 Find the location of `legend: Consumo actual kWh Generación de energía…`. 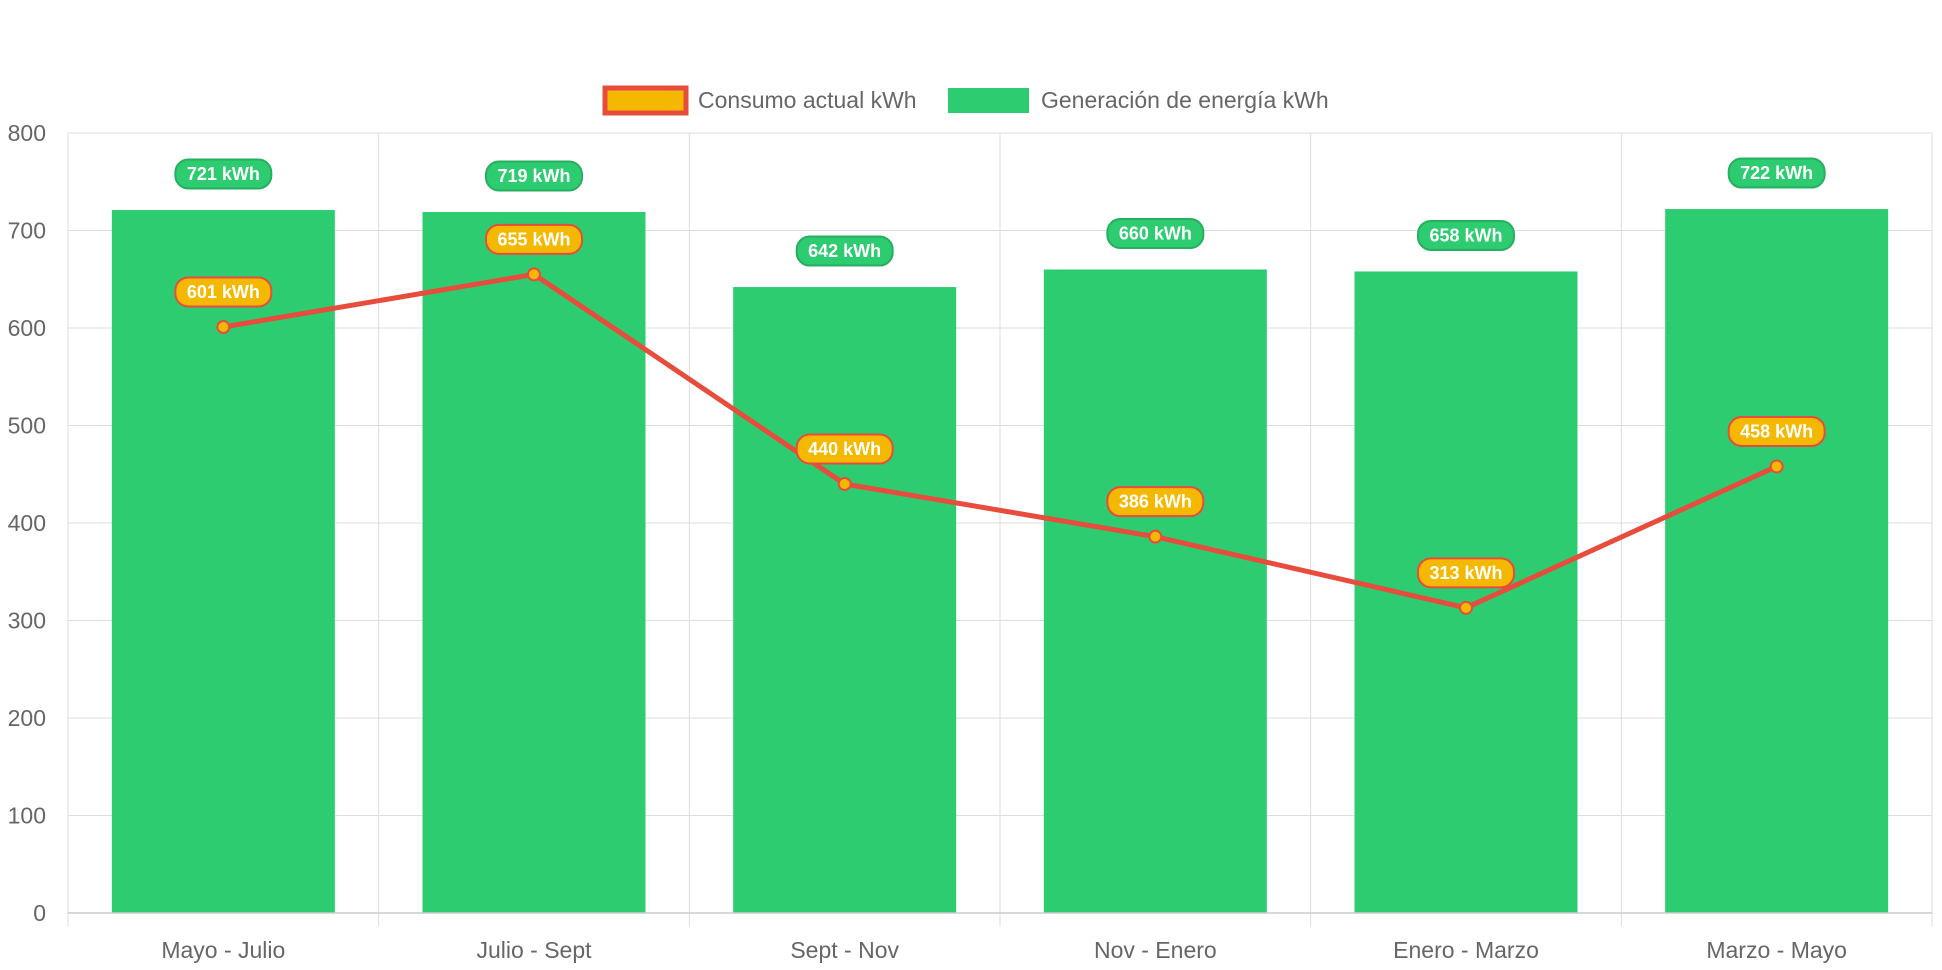

legend: Consumo actual kWh Generación de energía… is located at coordinates (965, 100).